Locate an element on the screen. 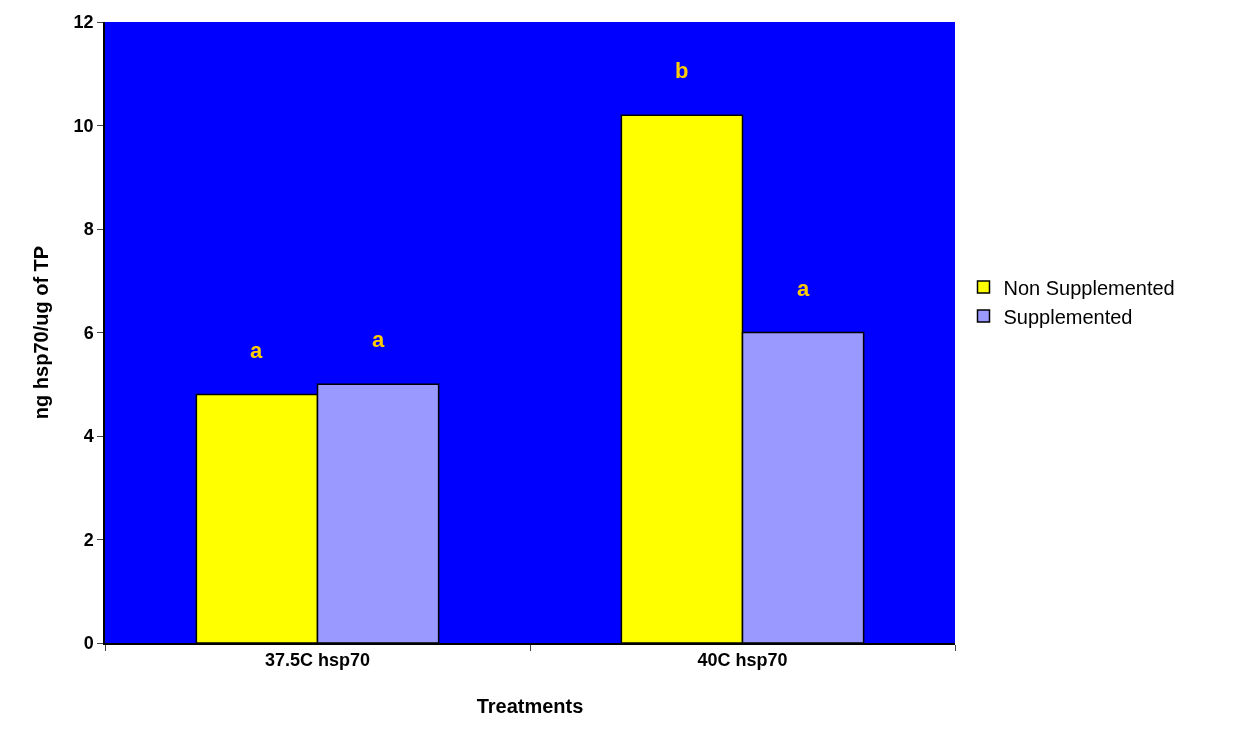  y-tick-label: 8 is located at coordinates (88, 229).